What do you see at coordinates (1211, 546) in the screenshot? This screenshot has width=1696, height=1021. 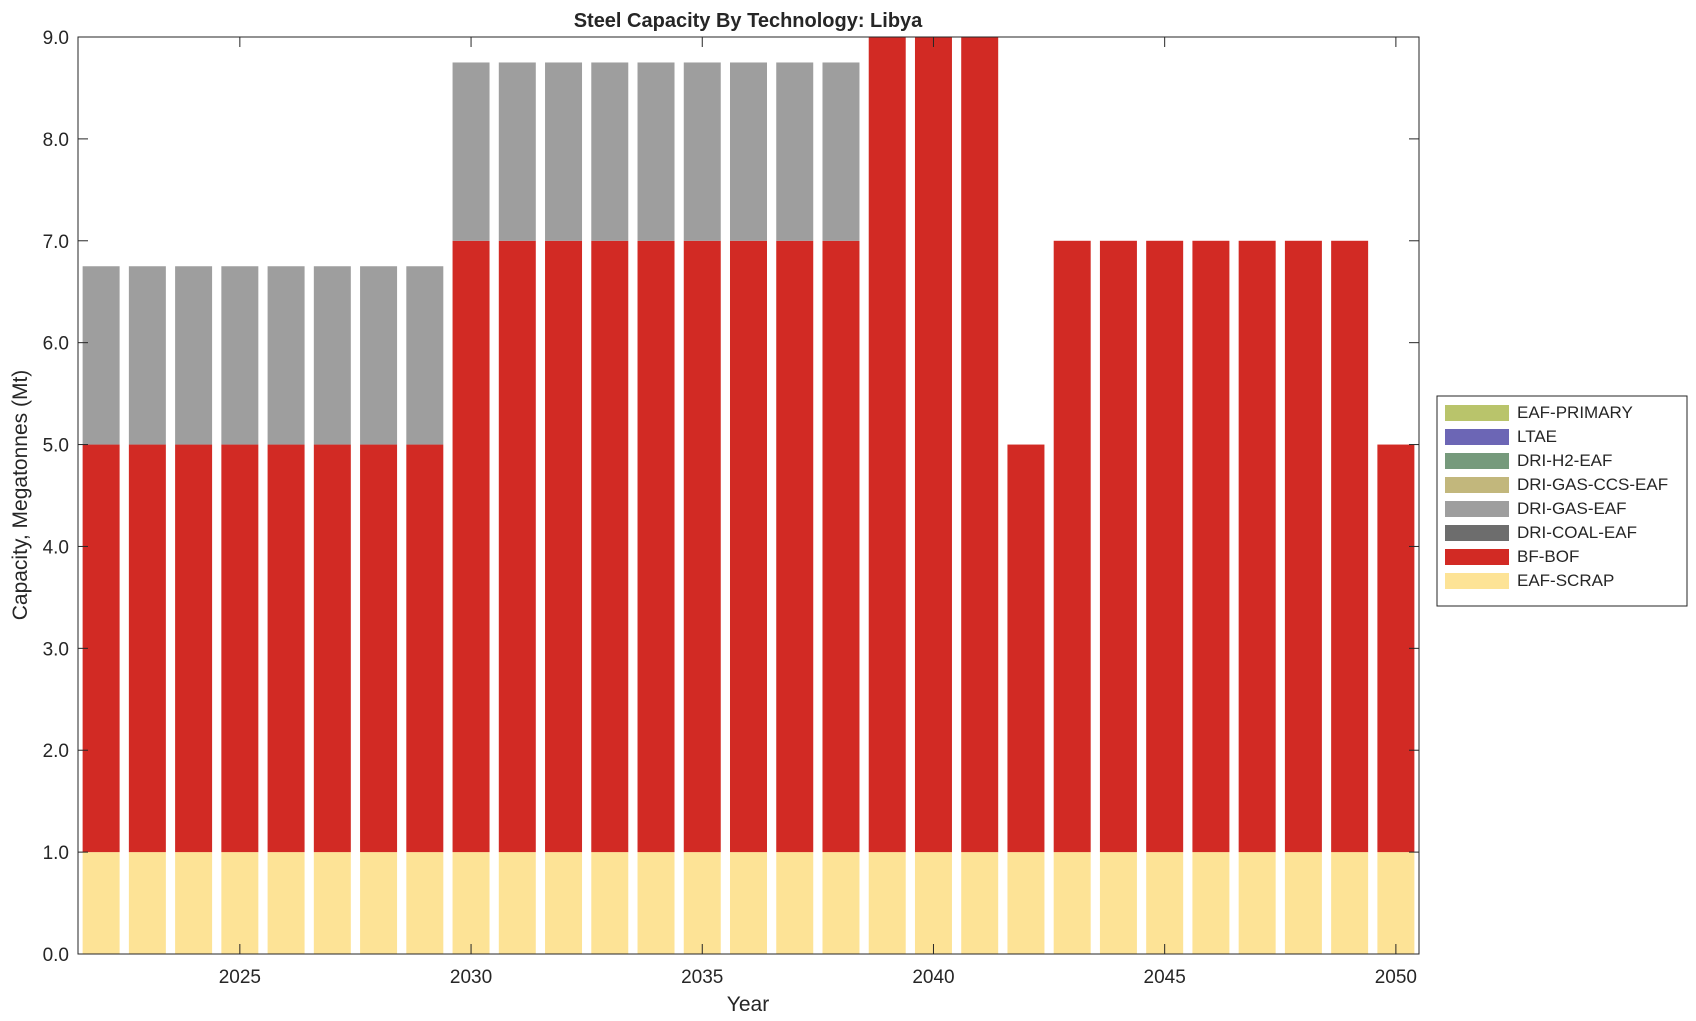 I see `bar-bf-bof-2046` at bounding box center [1211, 546].